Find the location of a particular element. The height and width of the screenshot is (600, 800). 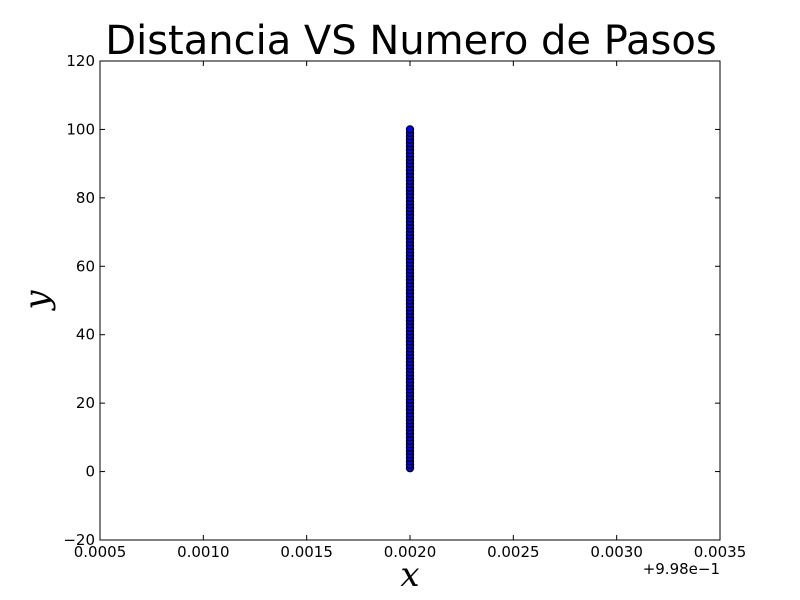

x-tick-label: 0.0020 is located at coordinates (410, 552).